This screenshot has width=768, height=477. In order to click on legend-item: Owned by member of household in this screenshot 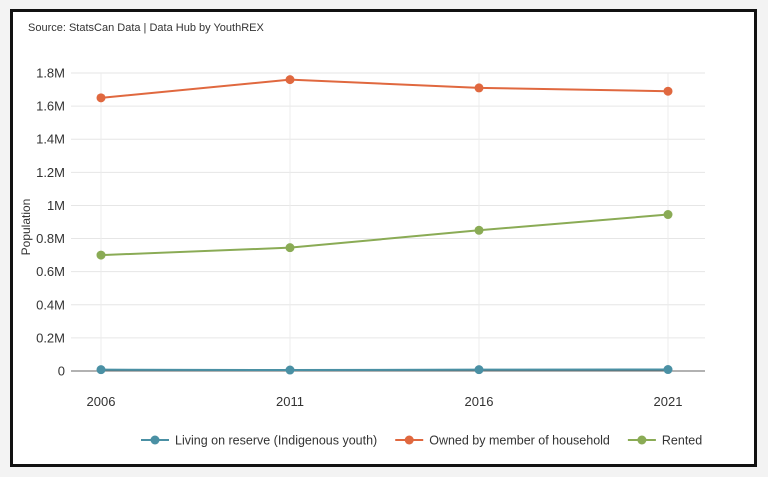, I will do `click(502, 441)`.